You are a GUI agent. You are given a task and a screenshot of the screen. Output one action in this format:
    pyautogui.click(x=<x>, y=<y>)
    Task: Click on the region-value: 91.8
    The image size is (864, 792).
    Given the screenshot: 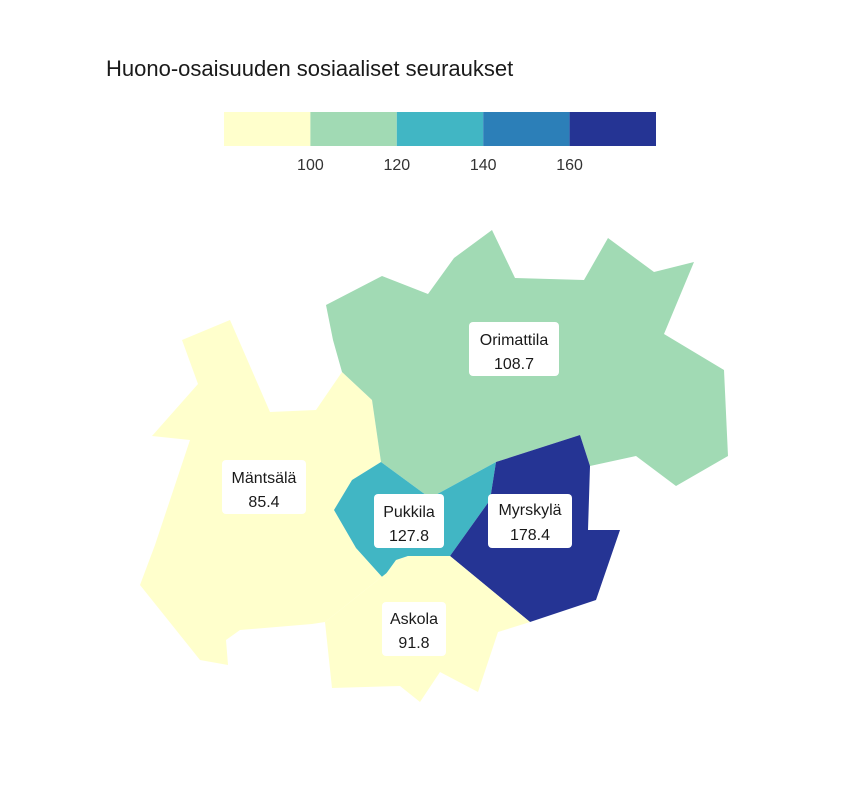 What is the action you would take?
    pyautogui.click(x=413, y=643)
    